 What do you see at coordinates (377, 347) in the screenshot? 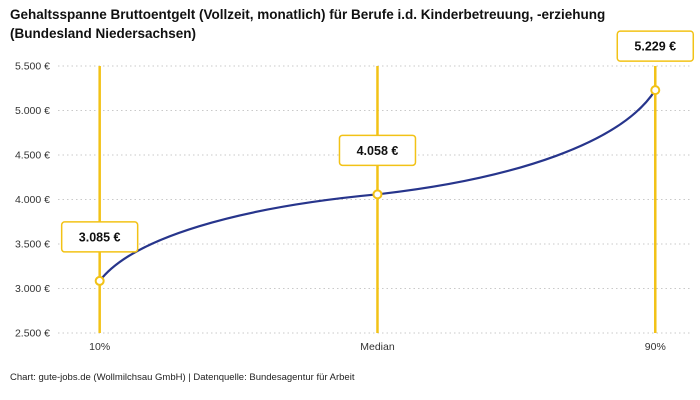
I see `x-axis-tick-label: Median` at bounding box center [377, 347].